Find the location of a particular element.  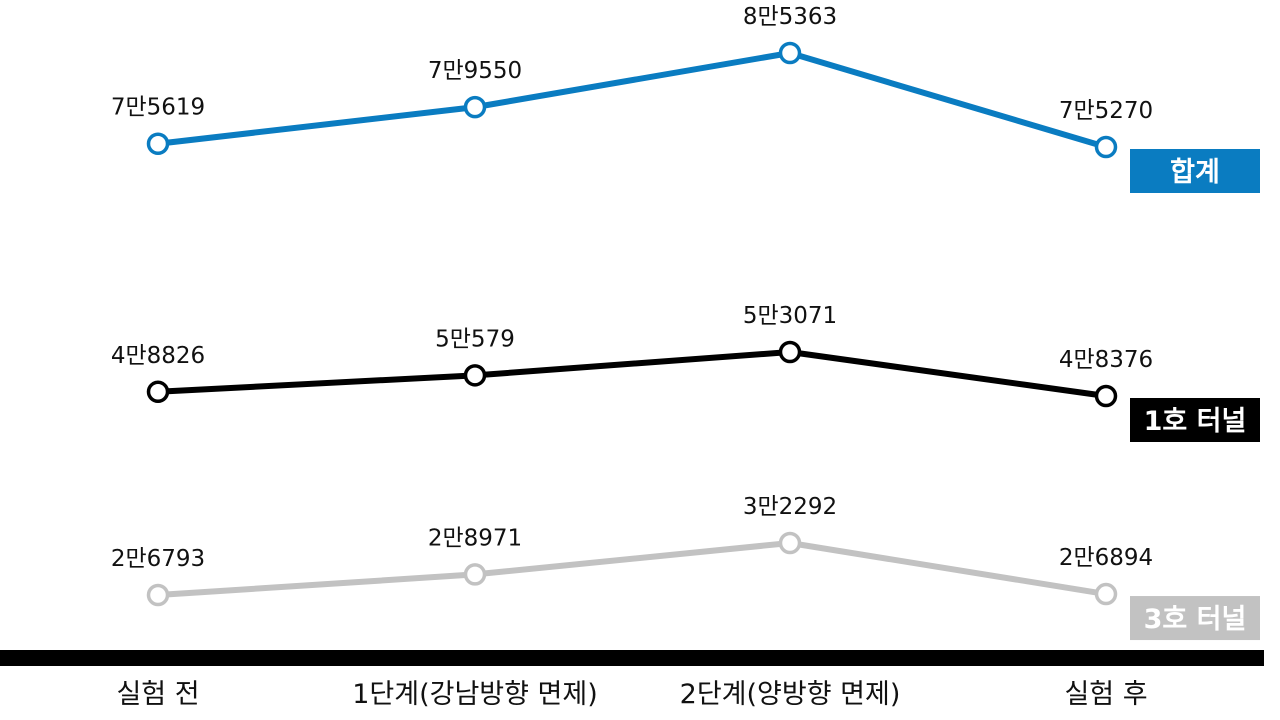

x-axis-line is located at coordinates (632, 658).